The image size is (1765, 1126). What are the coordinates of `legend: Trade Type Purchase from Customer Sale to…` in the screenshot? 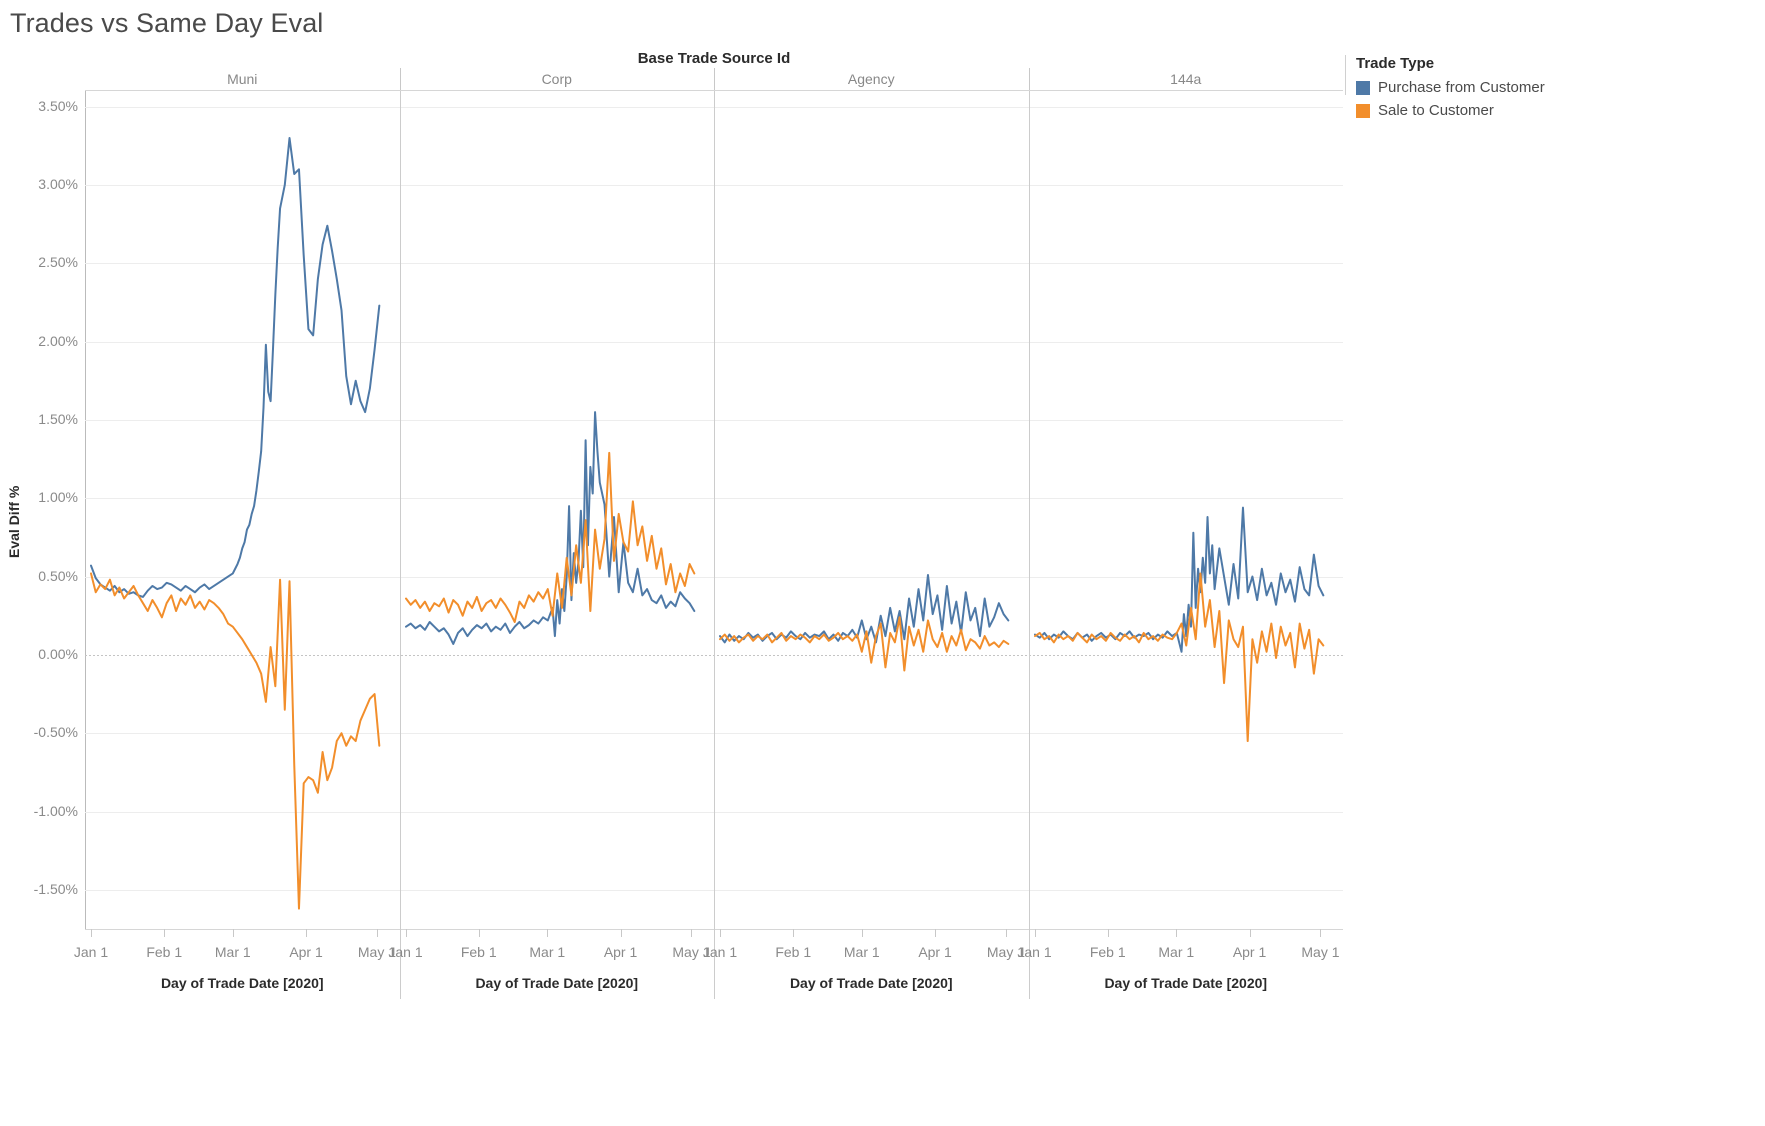 It's located at (1556, 88).